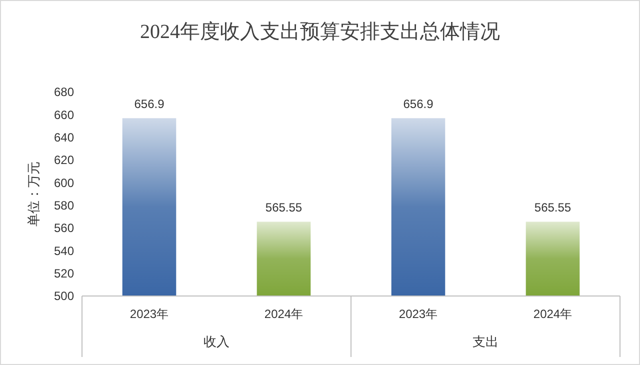 Image resolution: width=640 pixels, height=365 pixels. What do you see at coordinates (64, 160) in the screenshot?
I see `y-tick-label: 620` at bounding box center [64, 160].